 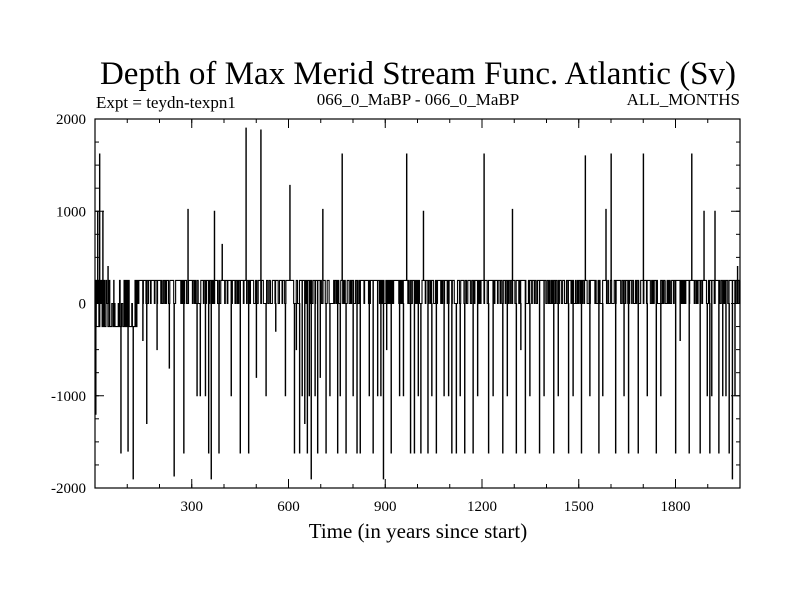 What do you see at coordinates (71, 120) in the screenshot?
I see `y-tick-label: 2000` at bounding box center [71, 120].